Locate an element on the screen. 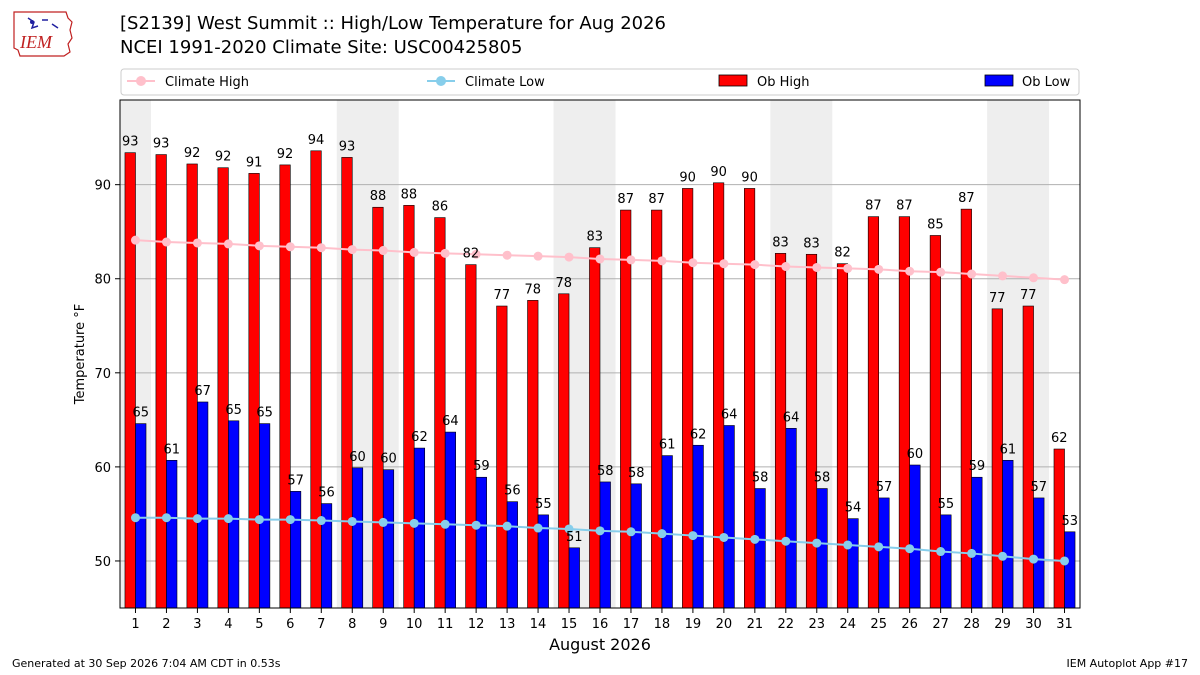 The height and width of the screenshot is (675, 1200). x-tick-label: 7 is located at coordinates (321, 624).